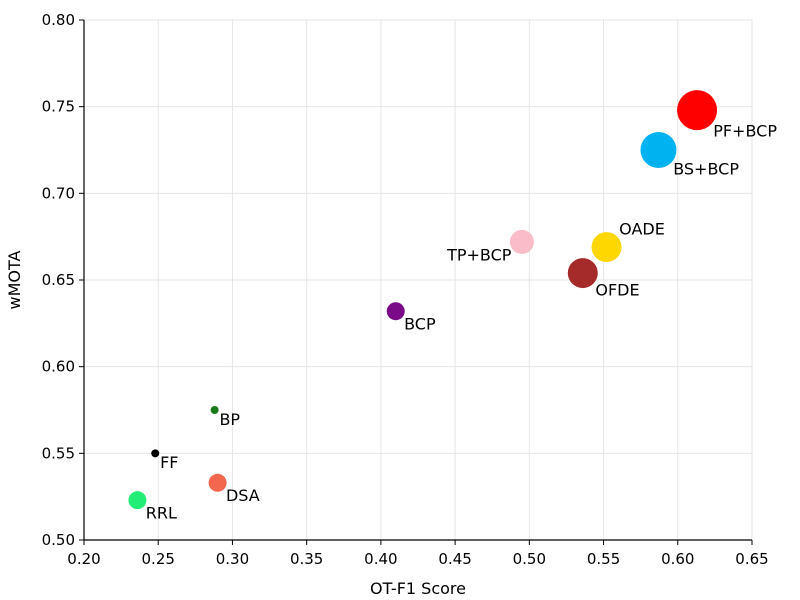 This screenshot has height=600, width=800. What do you see at coordinates (529, 559) in the screenshot?
I see `x-tick-label: 0.50` at bounding box center [529, 559].